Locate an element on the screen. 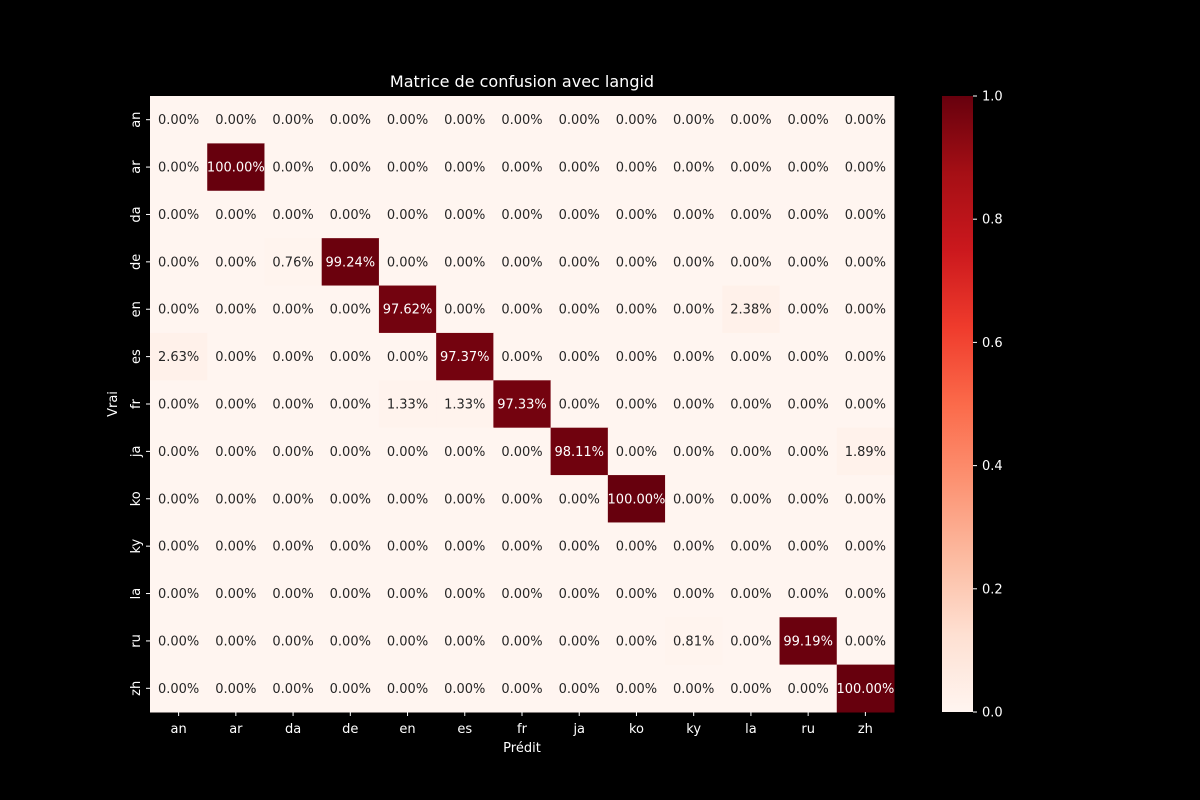  cell-value-label: 2.63% is located at coordinates (178, 357).